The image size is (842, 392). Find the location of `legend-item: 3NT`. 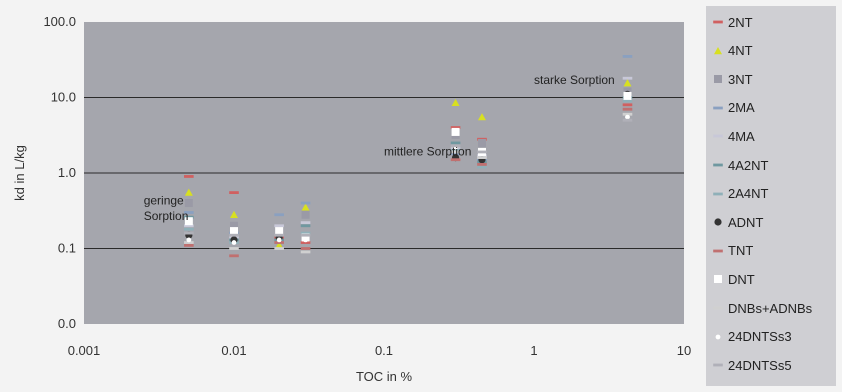

legend-item: 3NT is located at coordinates (732, 79).